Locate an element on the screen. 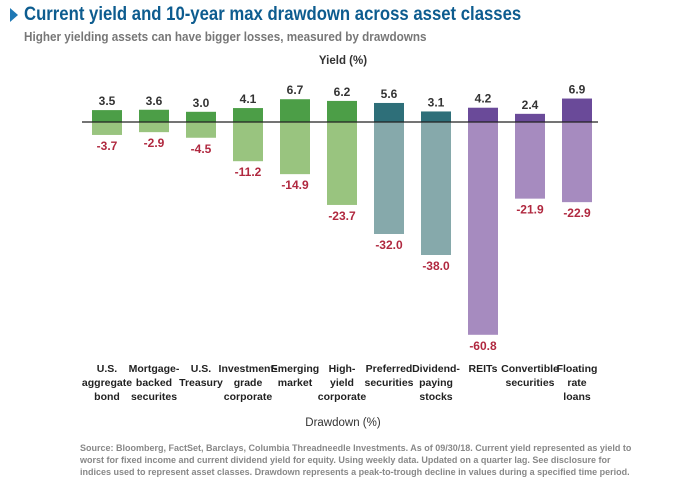 Image resolution: width=700 pixels, height=500 pixels. yield-value-label: 4.2 is located at coordinates (483, 99).